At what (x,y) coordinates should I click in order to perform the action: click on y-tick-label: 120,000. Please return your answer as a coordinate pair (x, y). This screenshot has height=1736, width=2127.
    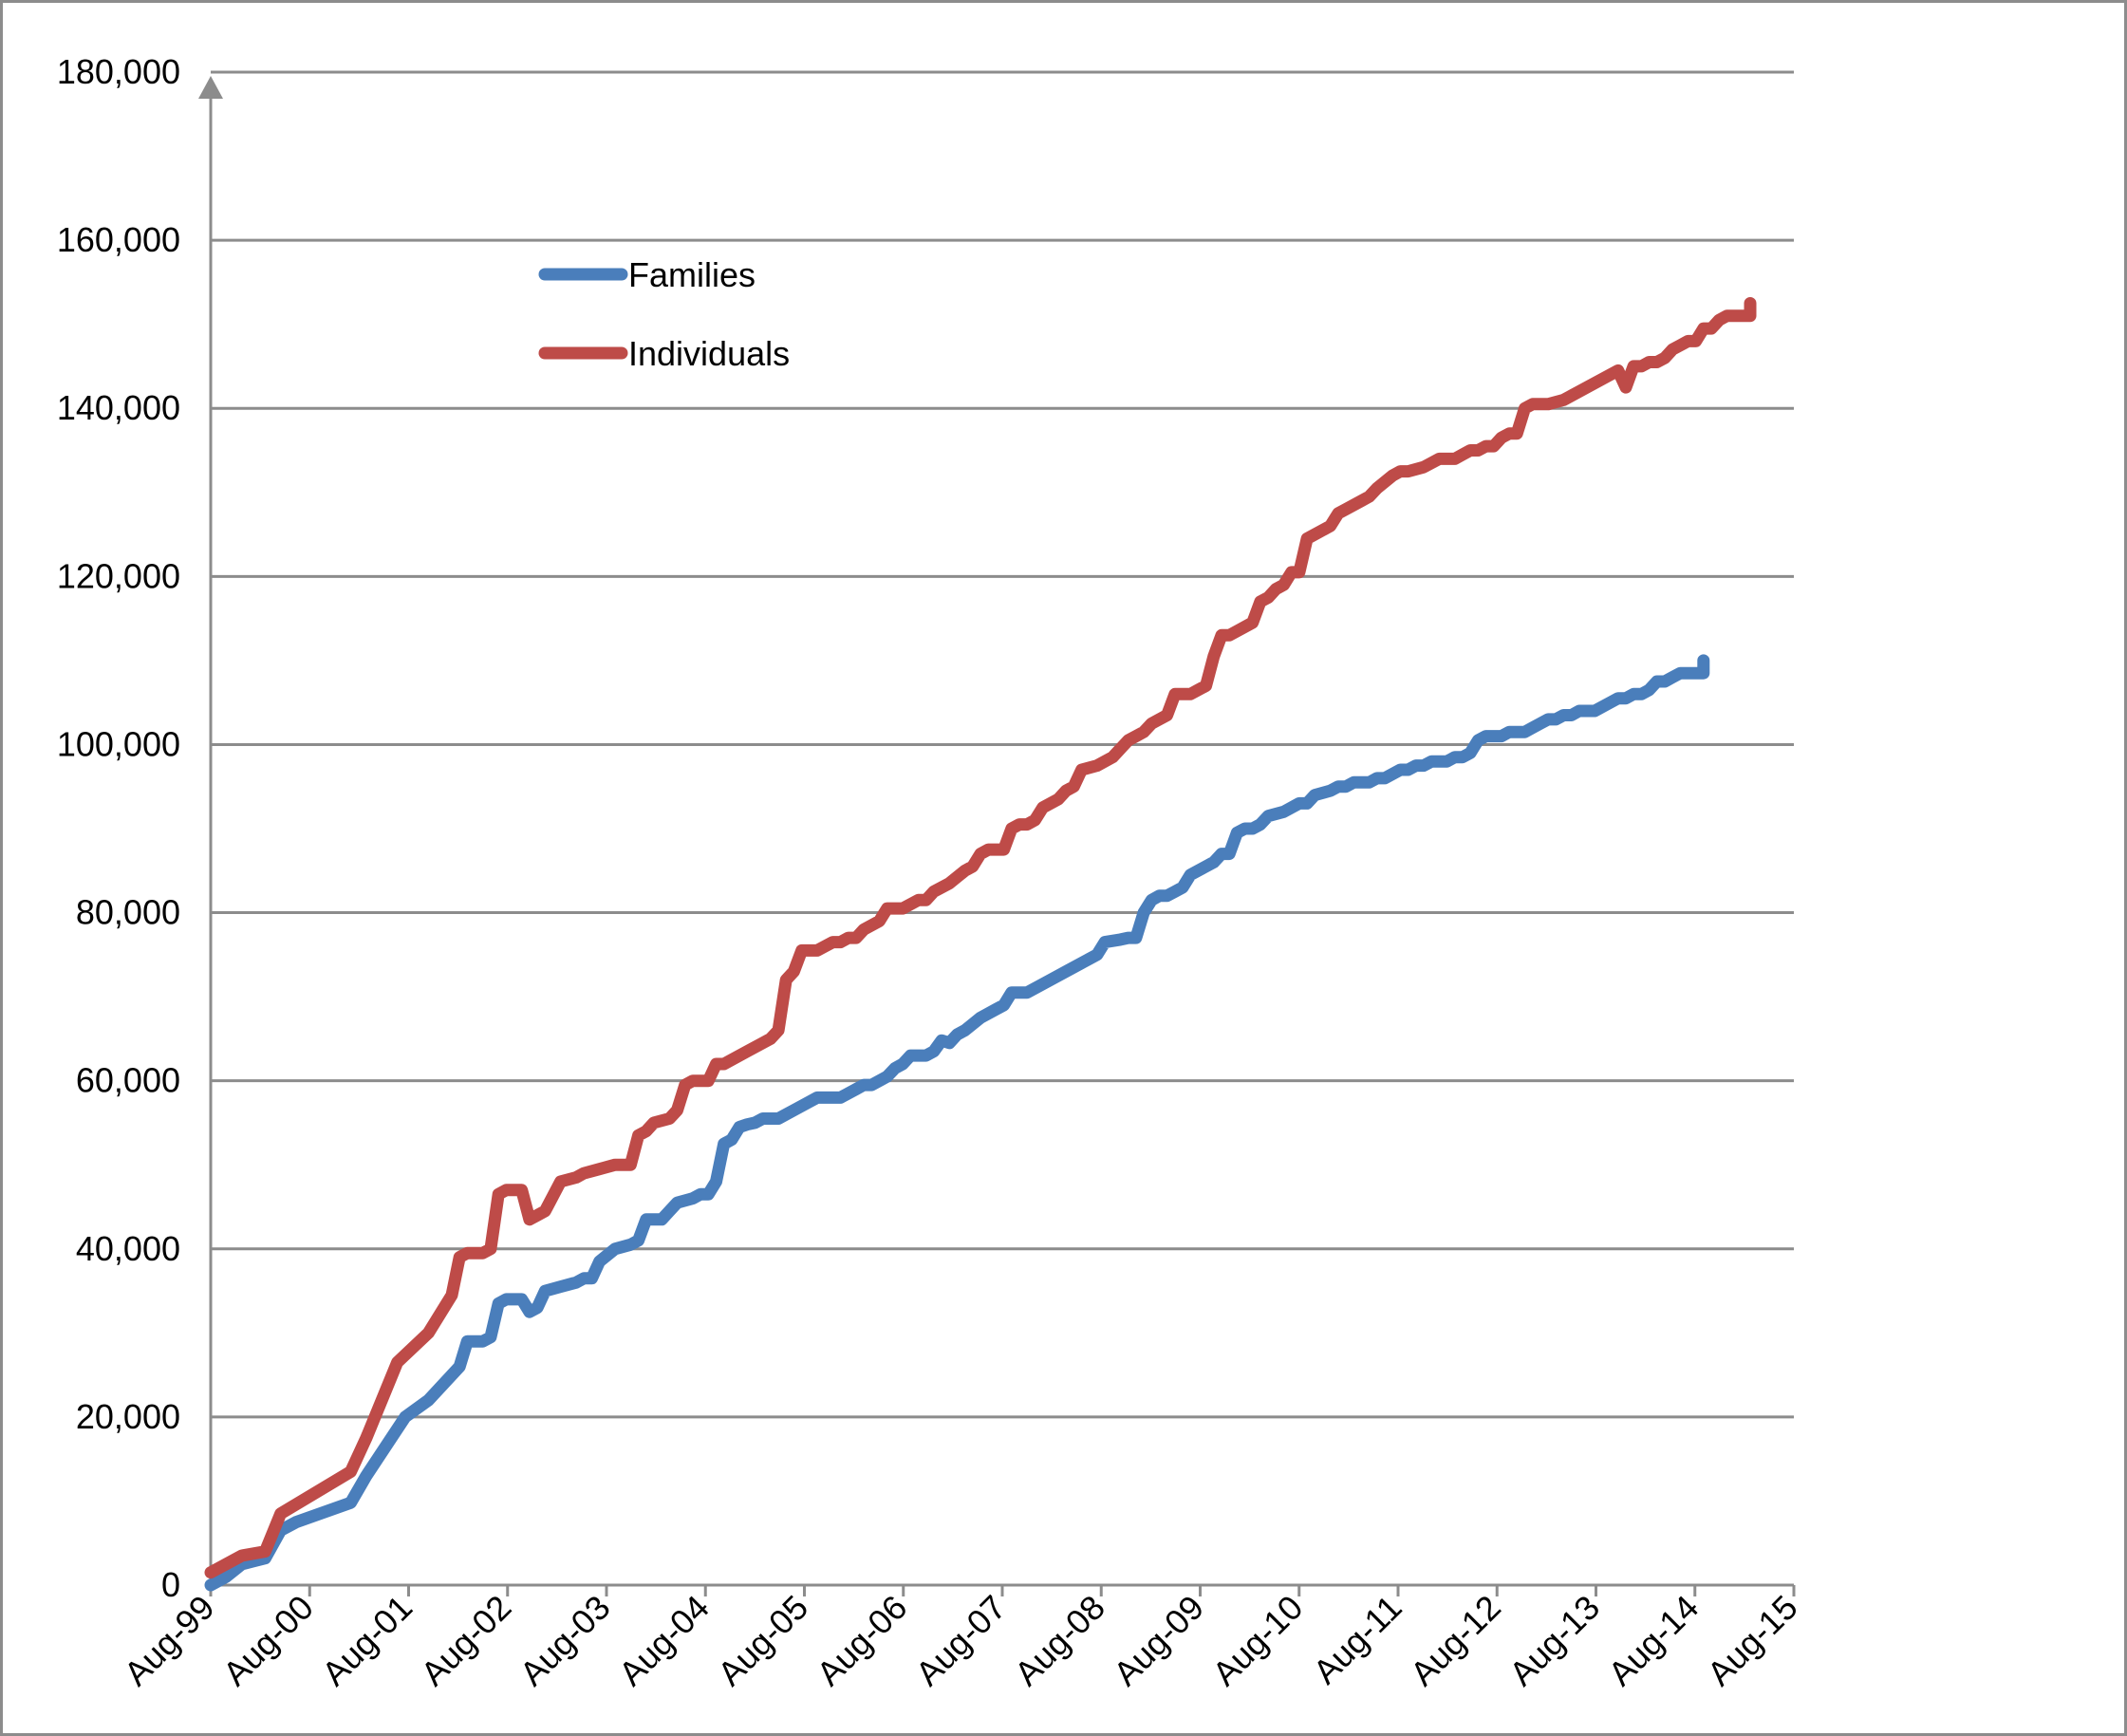
    Looking at the image, I should click on (118, 575).